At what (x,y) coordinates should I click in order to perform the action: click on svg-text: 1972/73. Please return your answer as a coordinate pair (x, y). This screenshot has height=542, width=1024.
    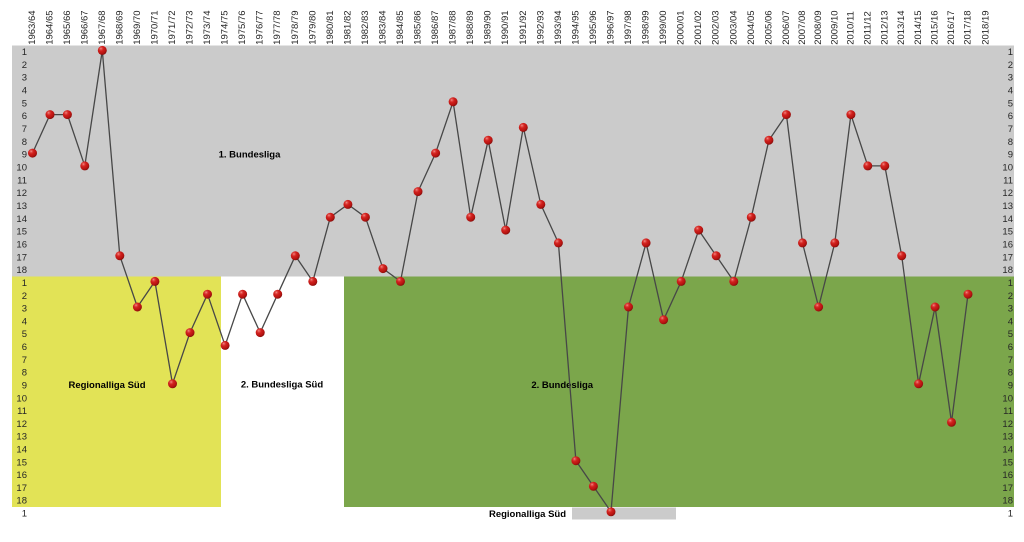
    Looking at the image, I should click on (190, 27).